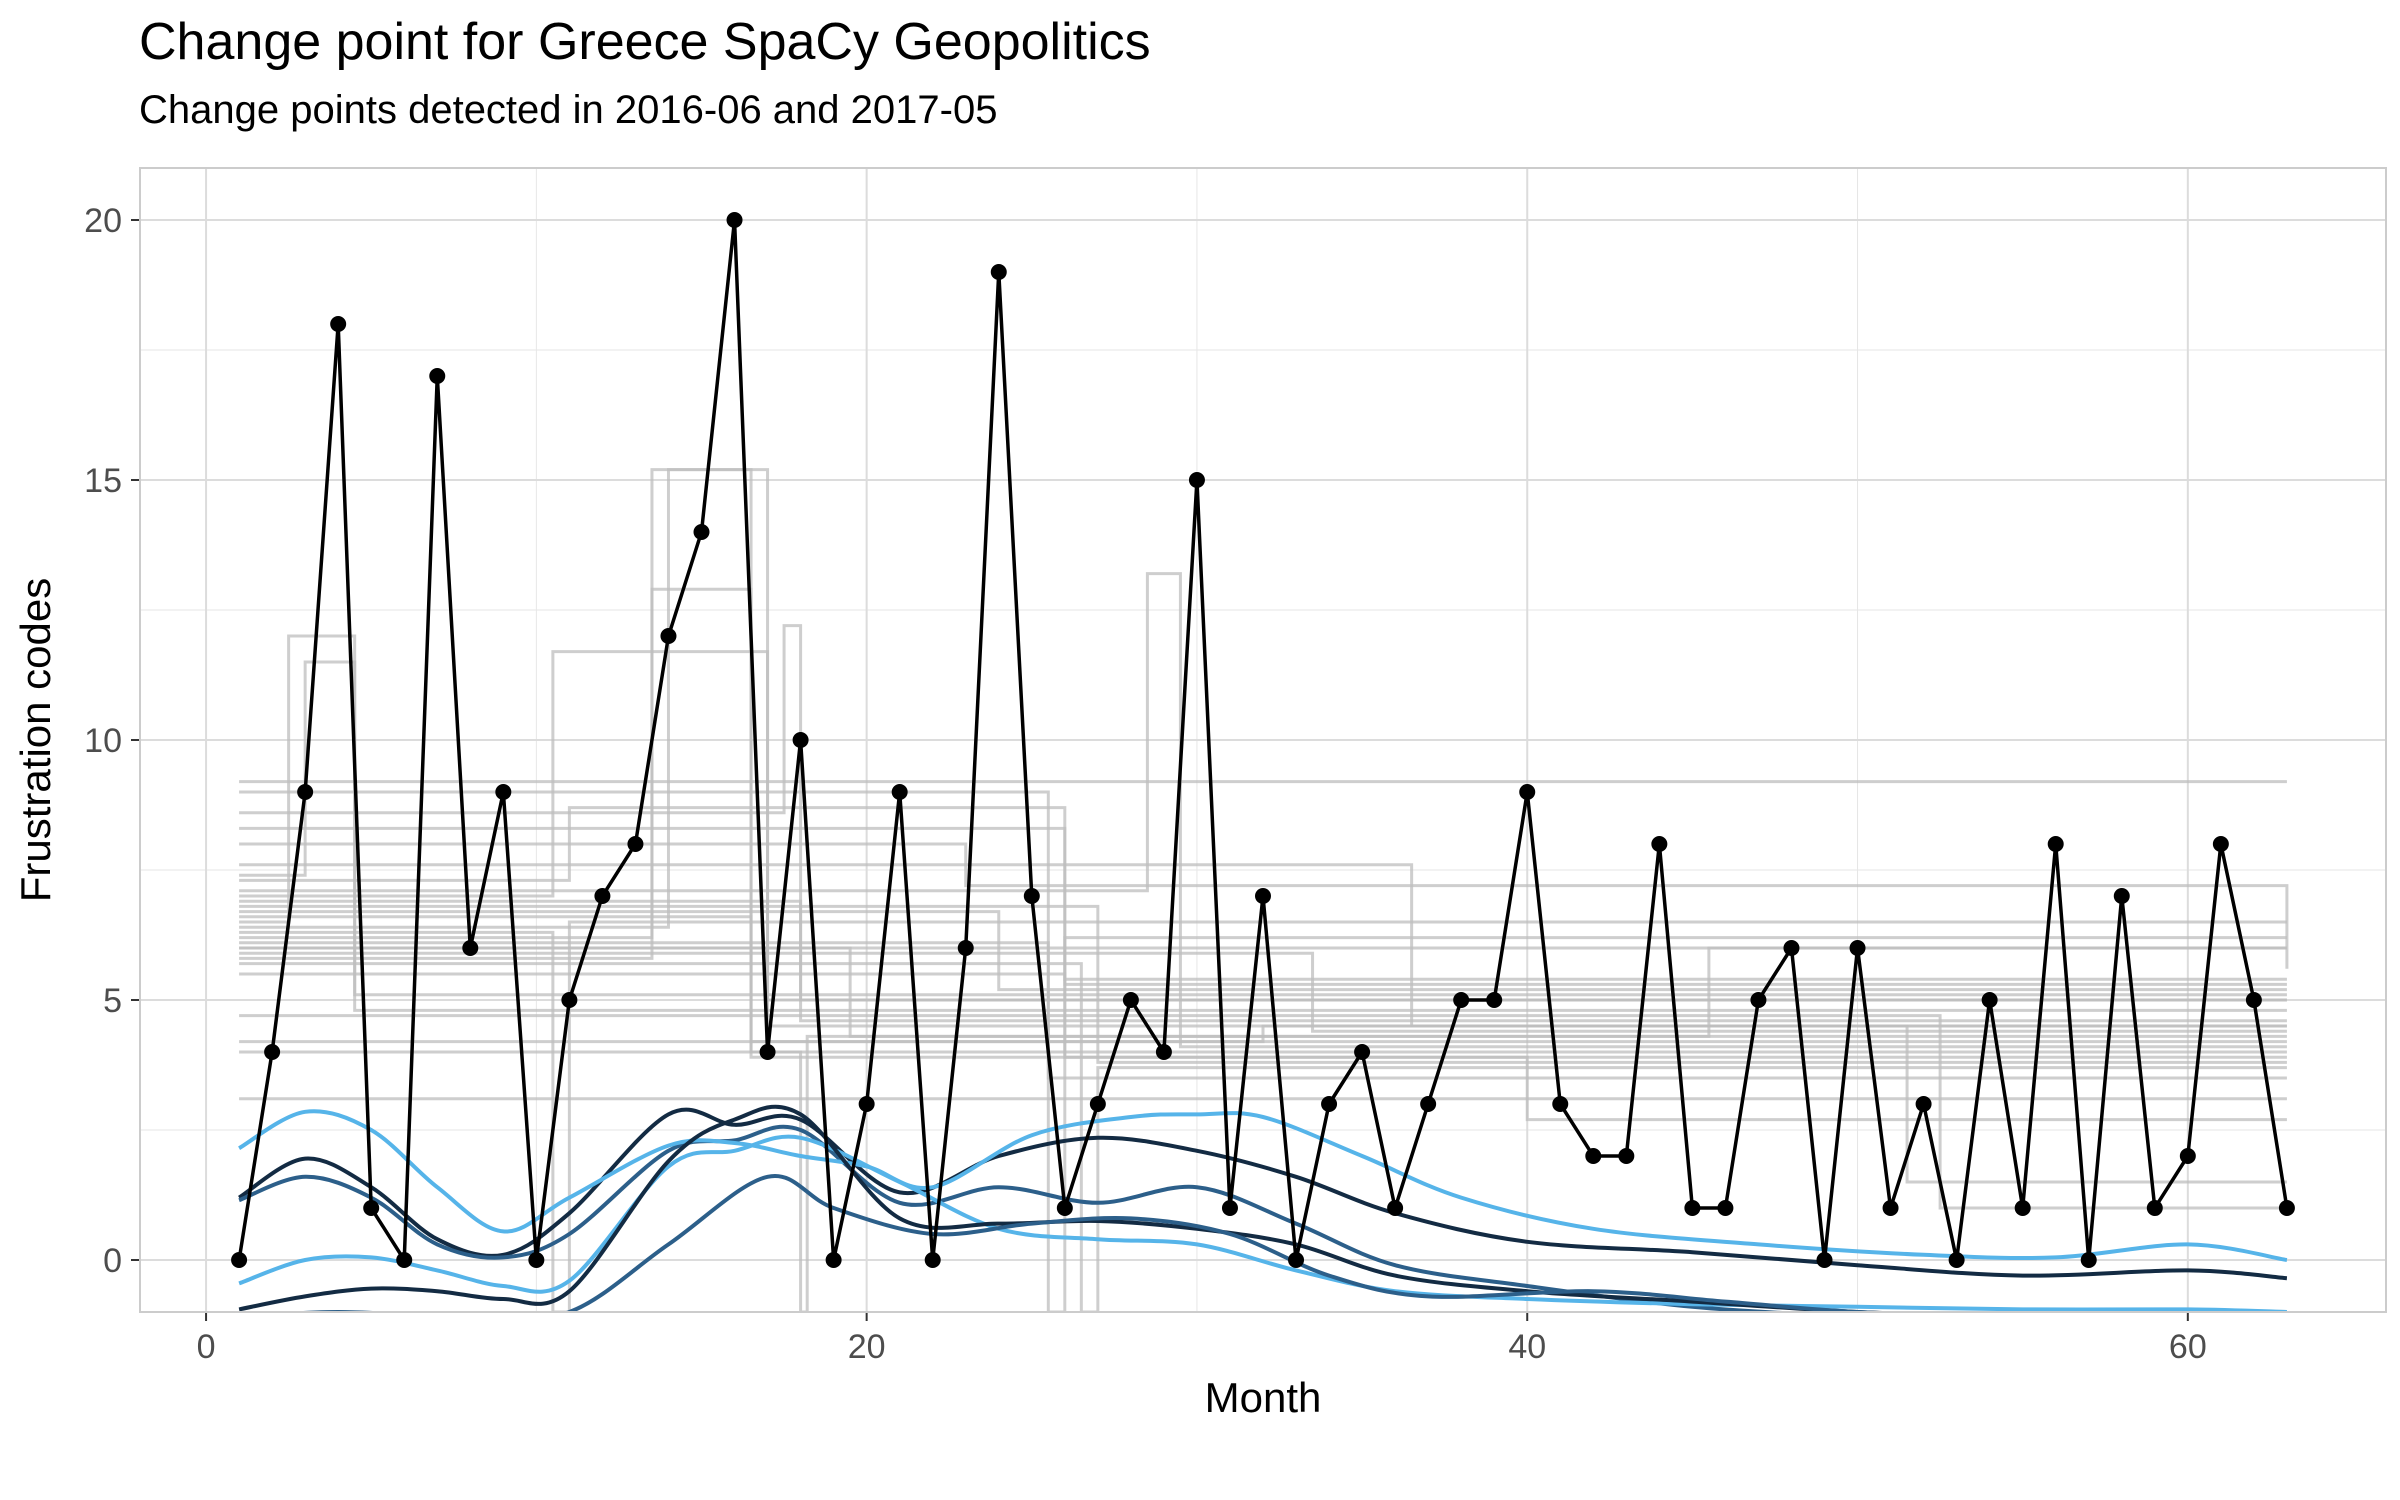 The height and width of the screenshot is (1500, 2400). Describe the element at coordinates (112, 1261) in the screenshot. I see `y-tick-label: 0` at that location.